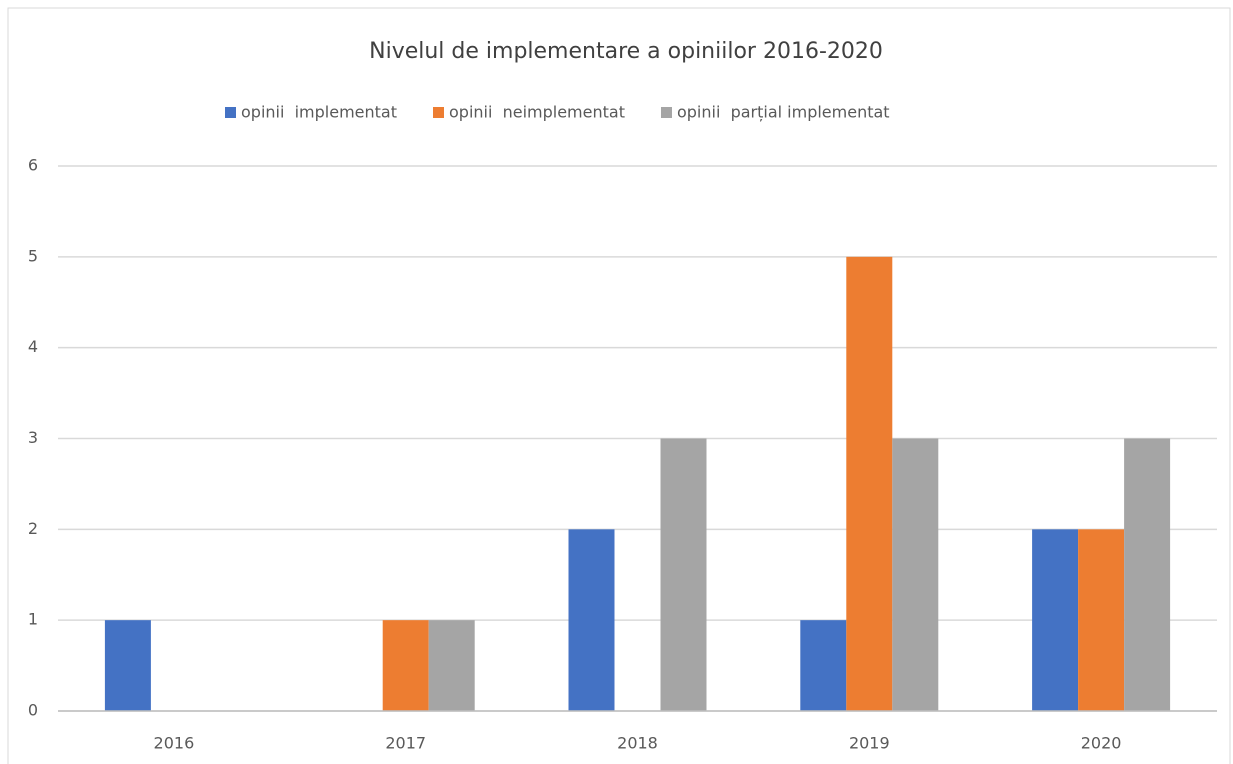 Image resolution: width=1233 pixels, height=764 pixels. What do you see at coordinates (537, 112) in the screenshot?
I see `legend-label: opinii neimplementat` at bounding box center [537, 112].